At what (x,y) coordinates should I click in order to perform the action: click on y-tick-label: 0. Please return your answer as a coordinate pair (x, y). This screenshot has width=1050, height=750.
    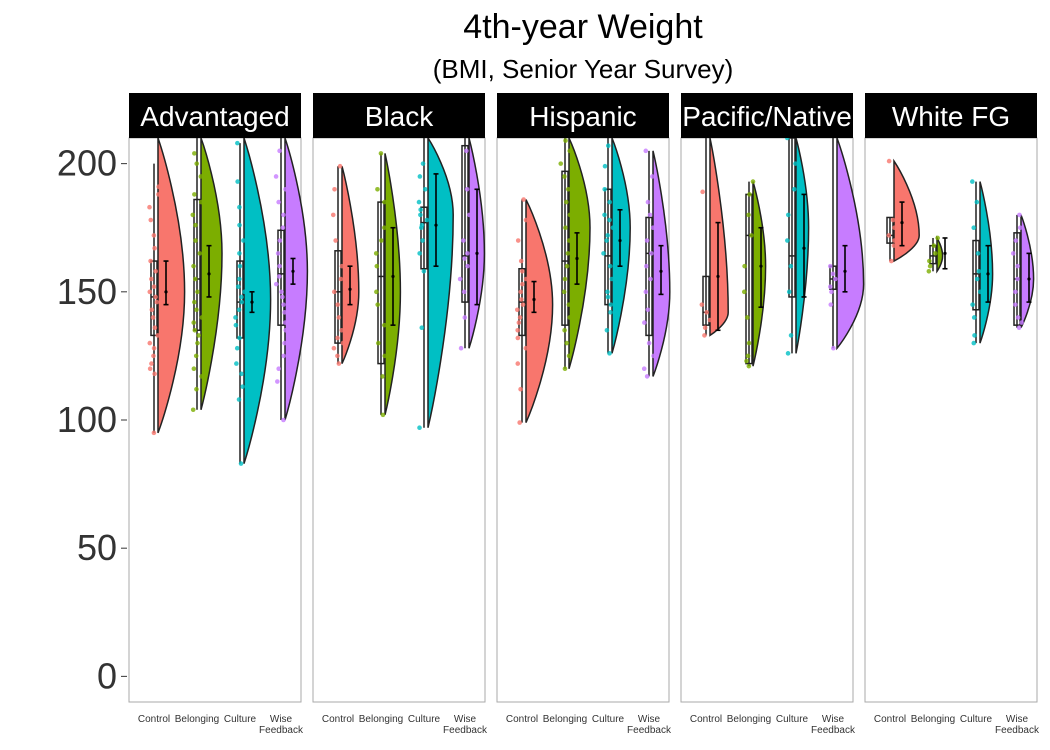
    Looking at the image, I should click on (107, 675).